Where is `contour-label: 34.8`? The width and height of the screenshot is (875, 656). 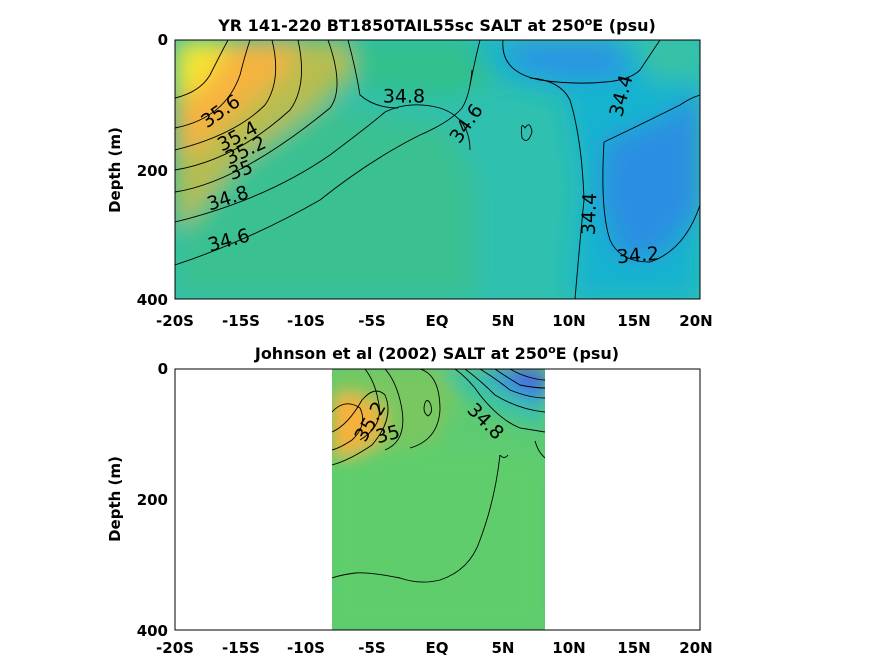 contour-label: 34.8 is located at coordinates (404, 97).